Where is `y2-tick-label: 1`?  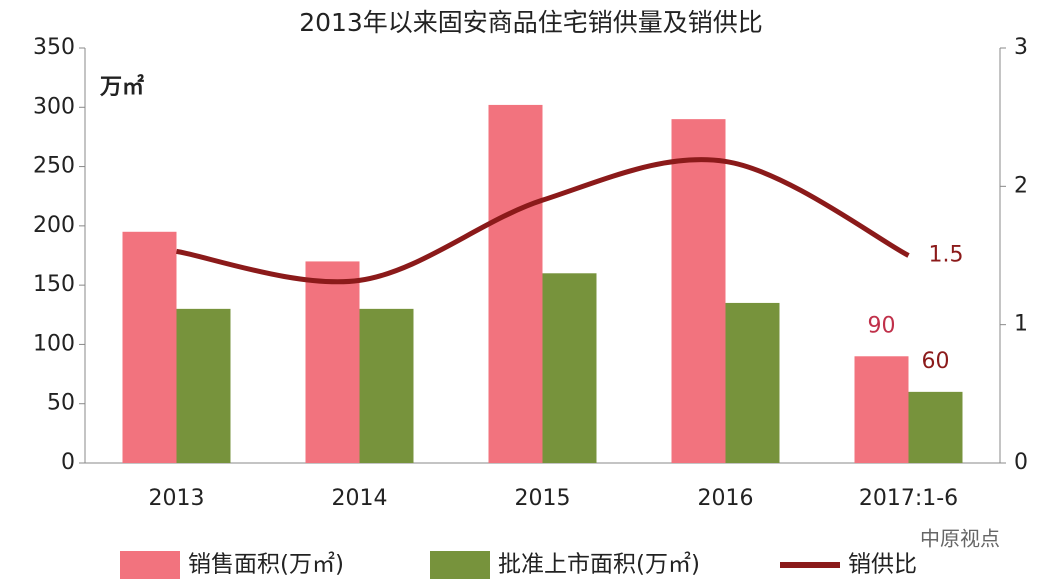
y2-tick-label: 1 is located at coordinates (1021, 324).